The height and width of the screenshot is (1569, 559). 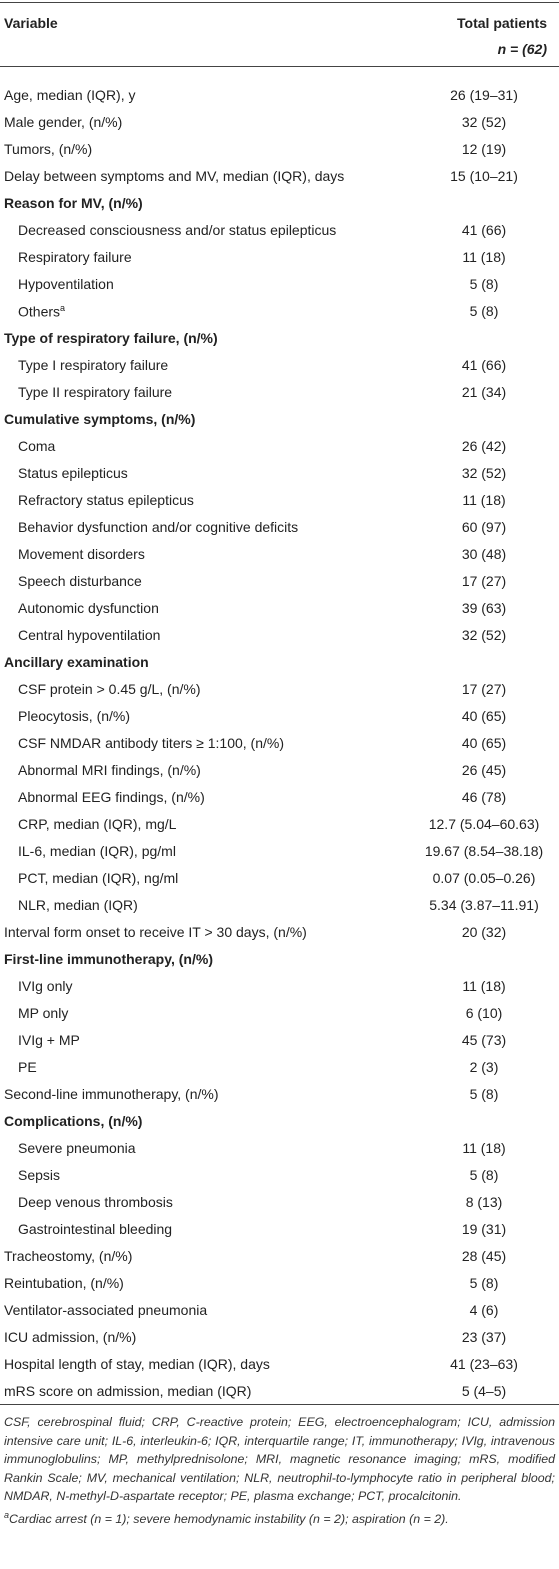 I want to click on row-label: Coma, so click(x=37, y=446).